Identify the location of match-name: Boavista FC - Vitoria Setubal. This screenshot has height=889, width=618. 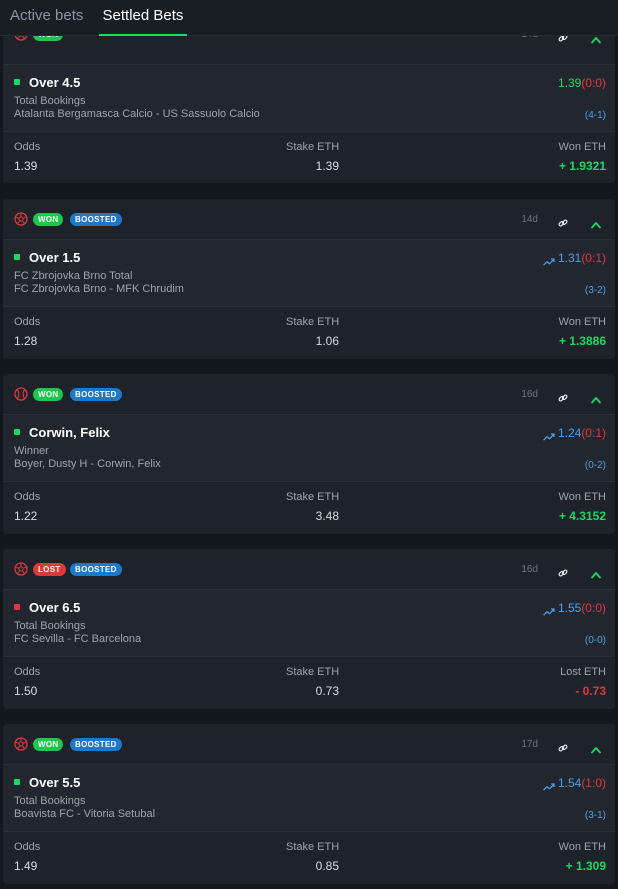
(85, 814).